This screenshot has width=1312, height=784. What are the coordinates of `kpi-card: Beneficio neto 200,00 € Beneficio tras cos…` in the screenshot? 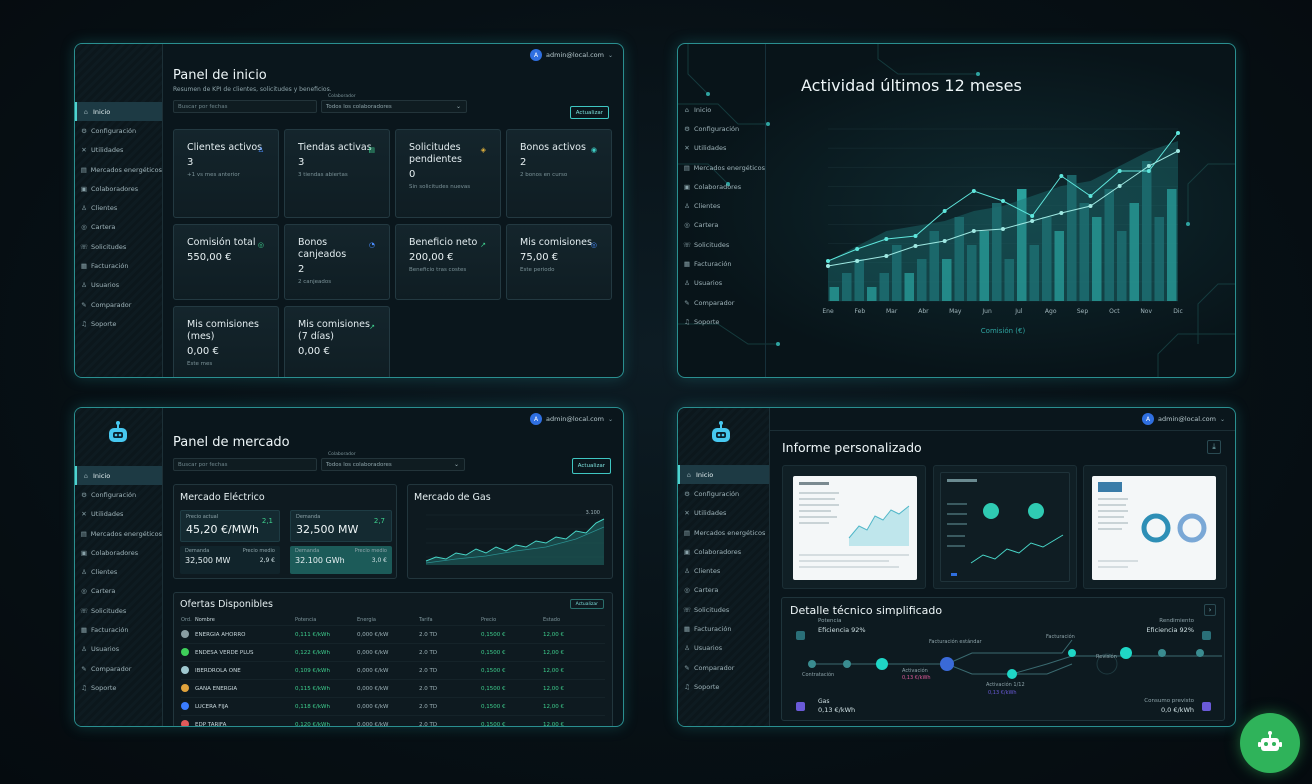 It's located at (448, 262).